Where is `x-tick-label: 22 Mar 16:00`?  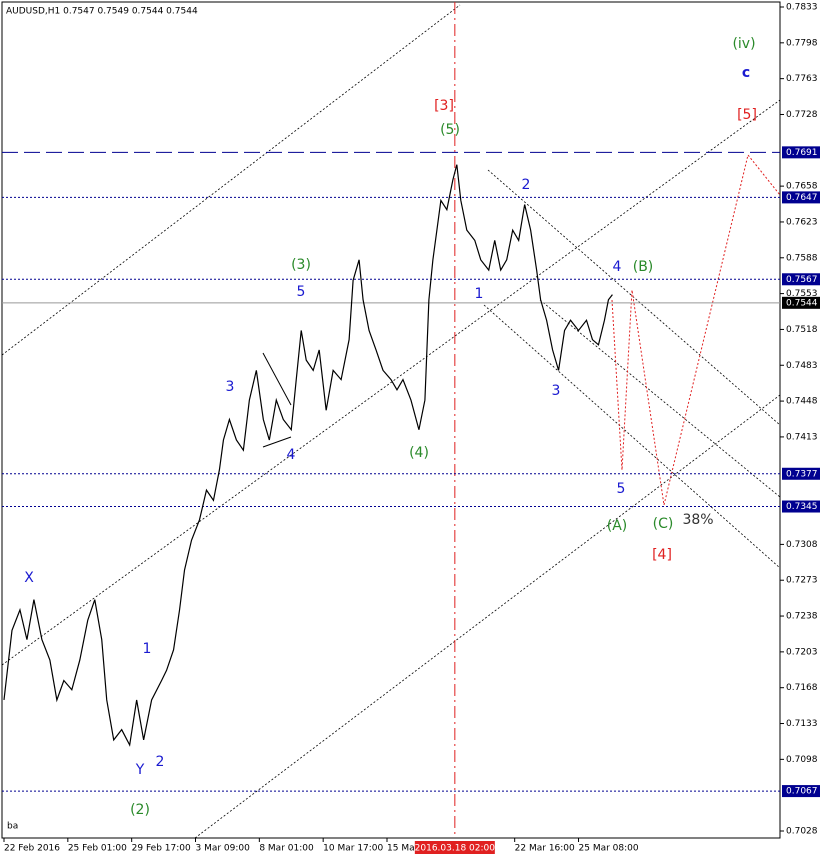 x-tick-label: 22 Mar 16:00 is located at coordinates (545, 849).